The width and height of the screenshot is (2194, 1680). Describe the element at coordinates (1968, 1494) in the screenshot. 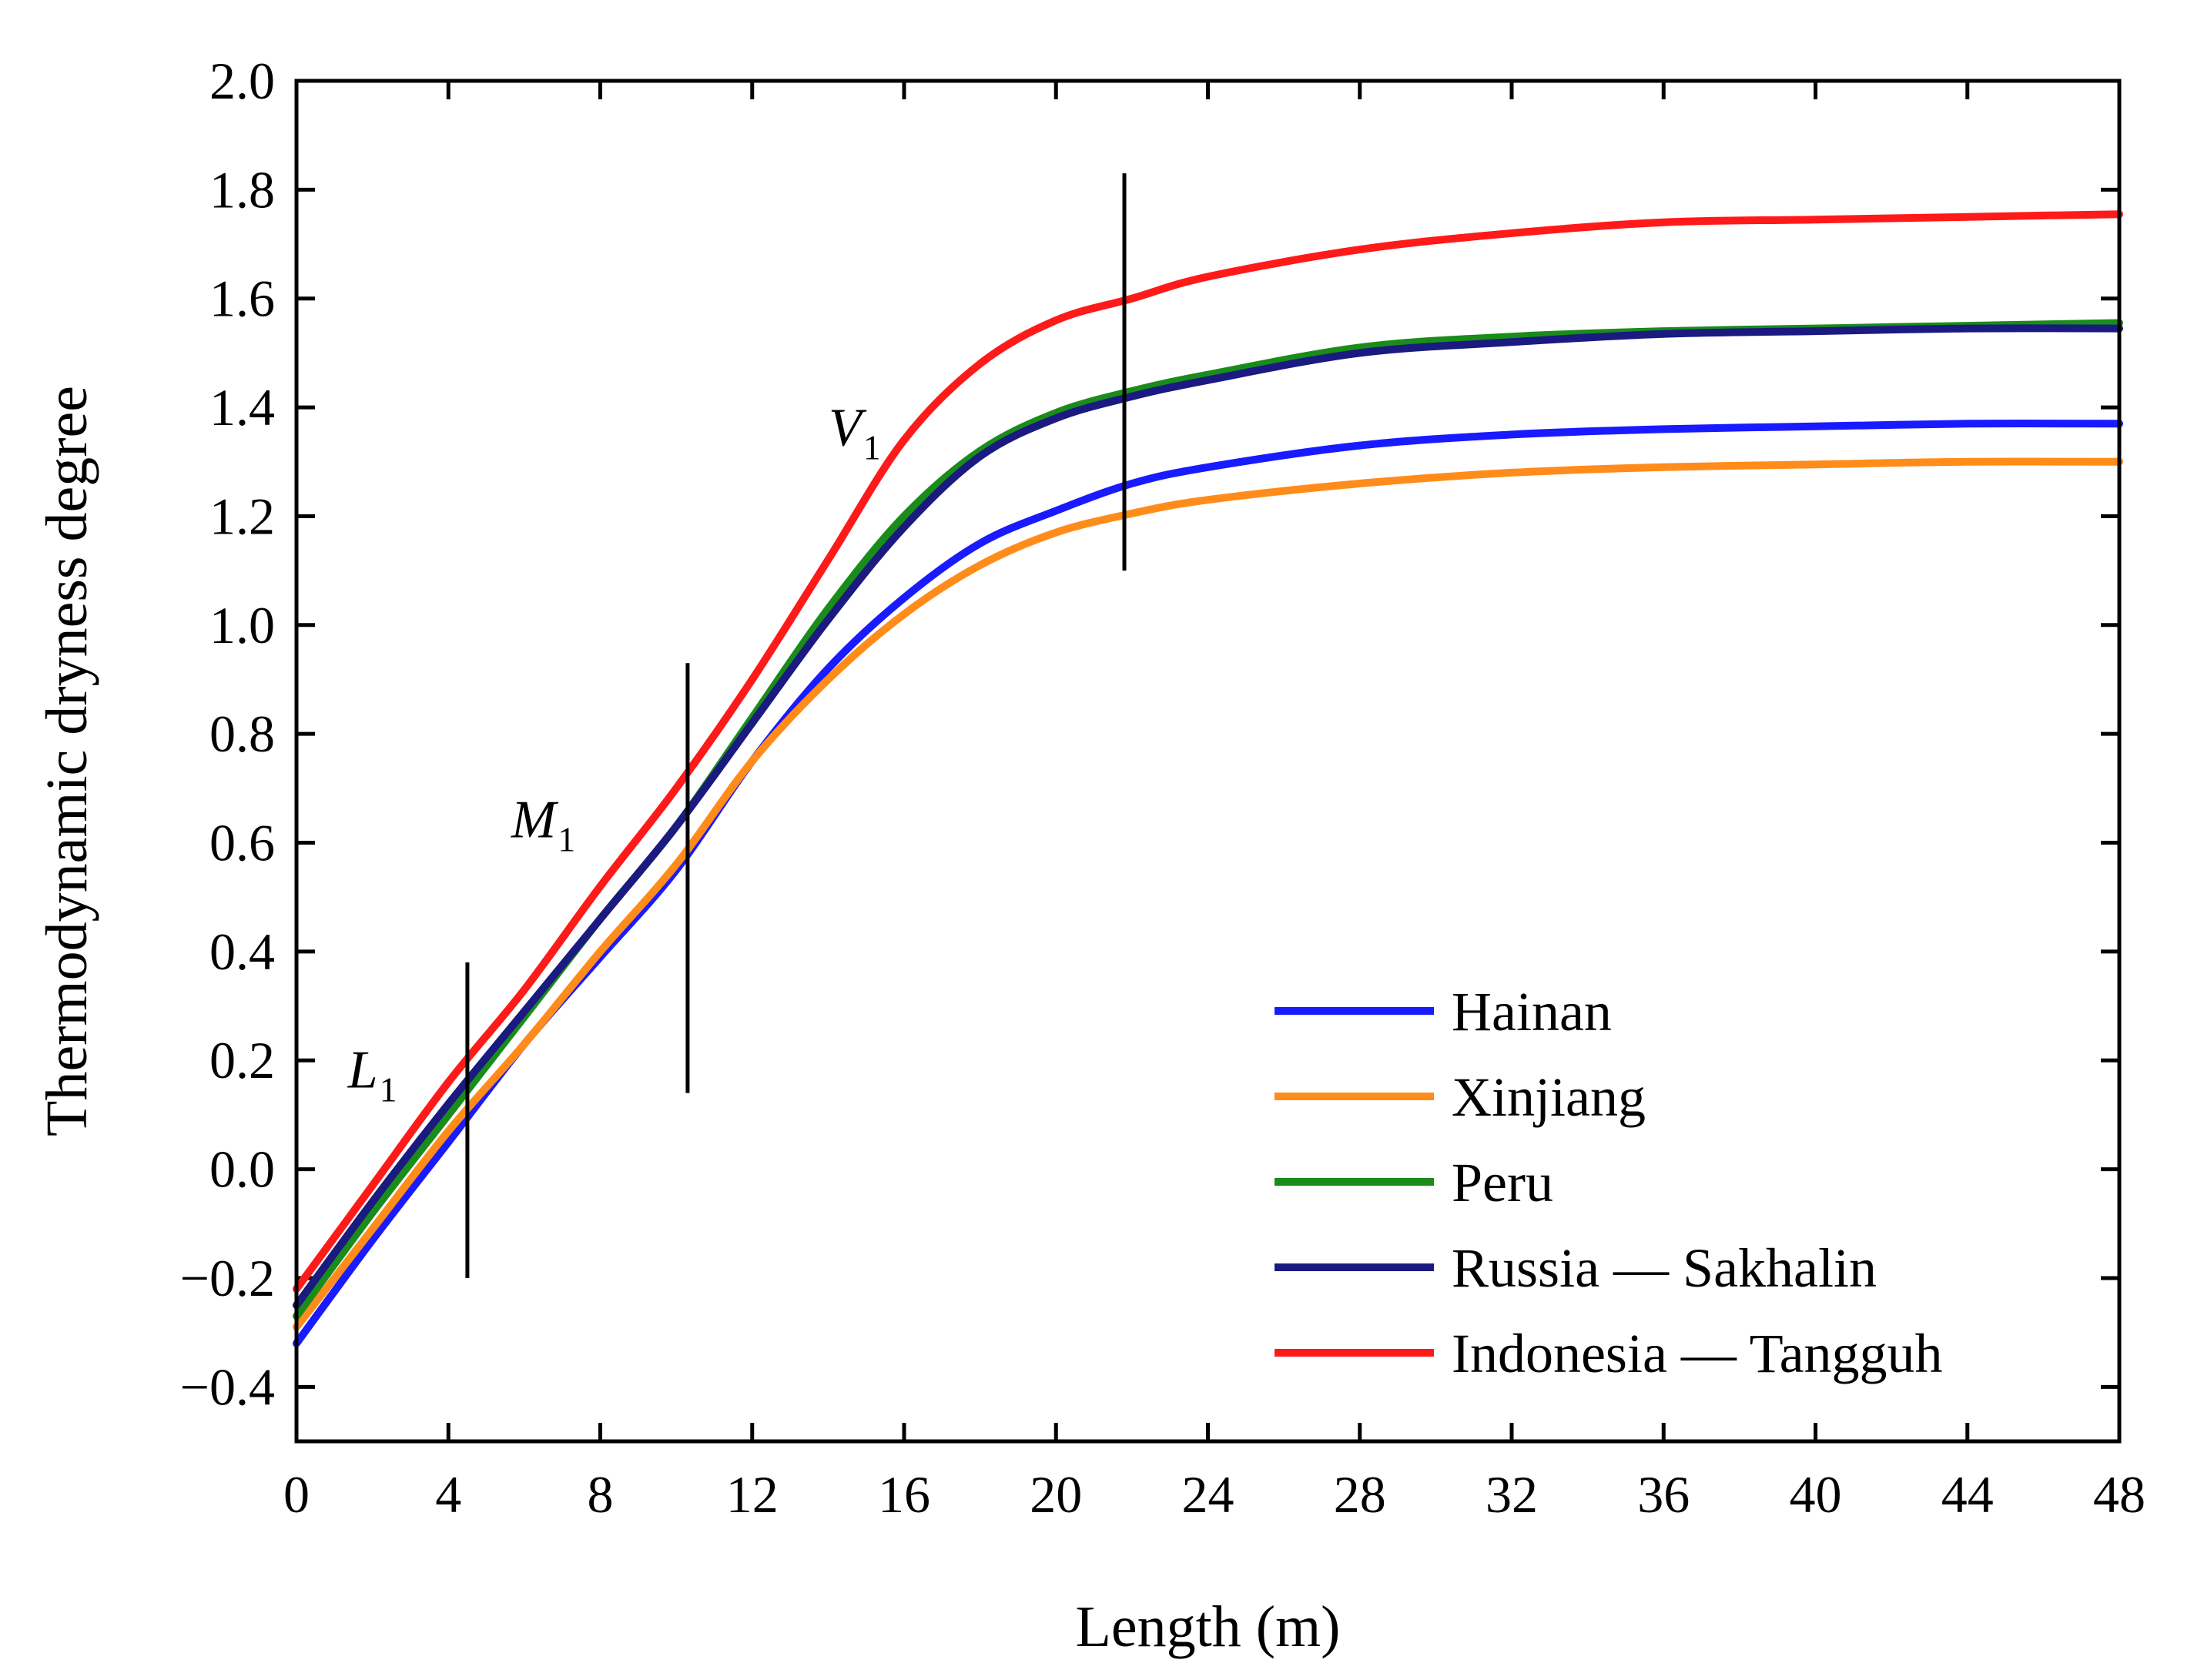

I see `x-tick-label: 44` at that location.